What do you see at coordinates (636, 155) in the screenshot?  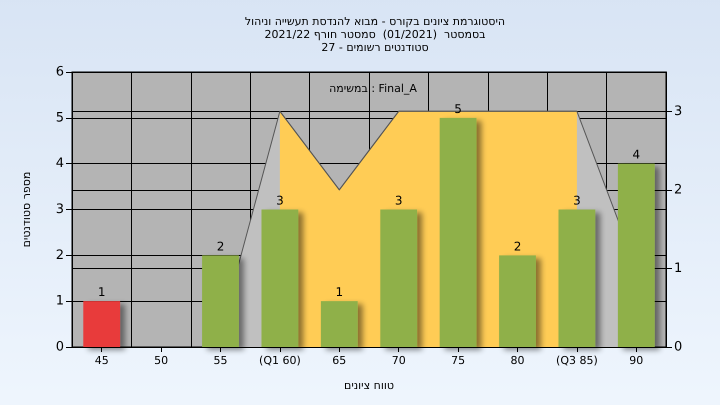 I see `data-label: 4` at bounding box center [636, 155].